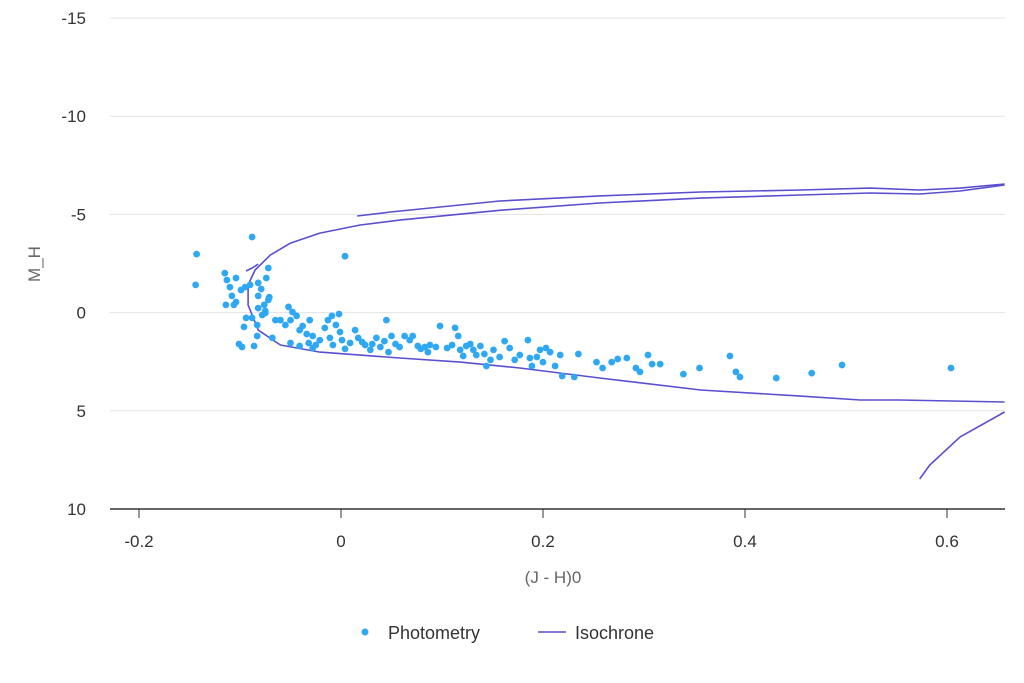  I want to click on x-tick-label: -0.2, so click(138, 541).